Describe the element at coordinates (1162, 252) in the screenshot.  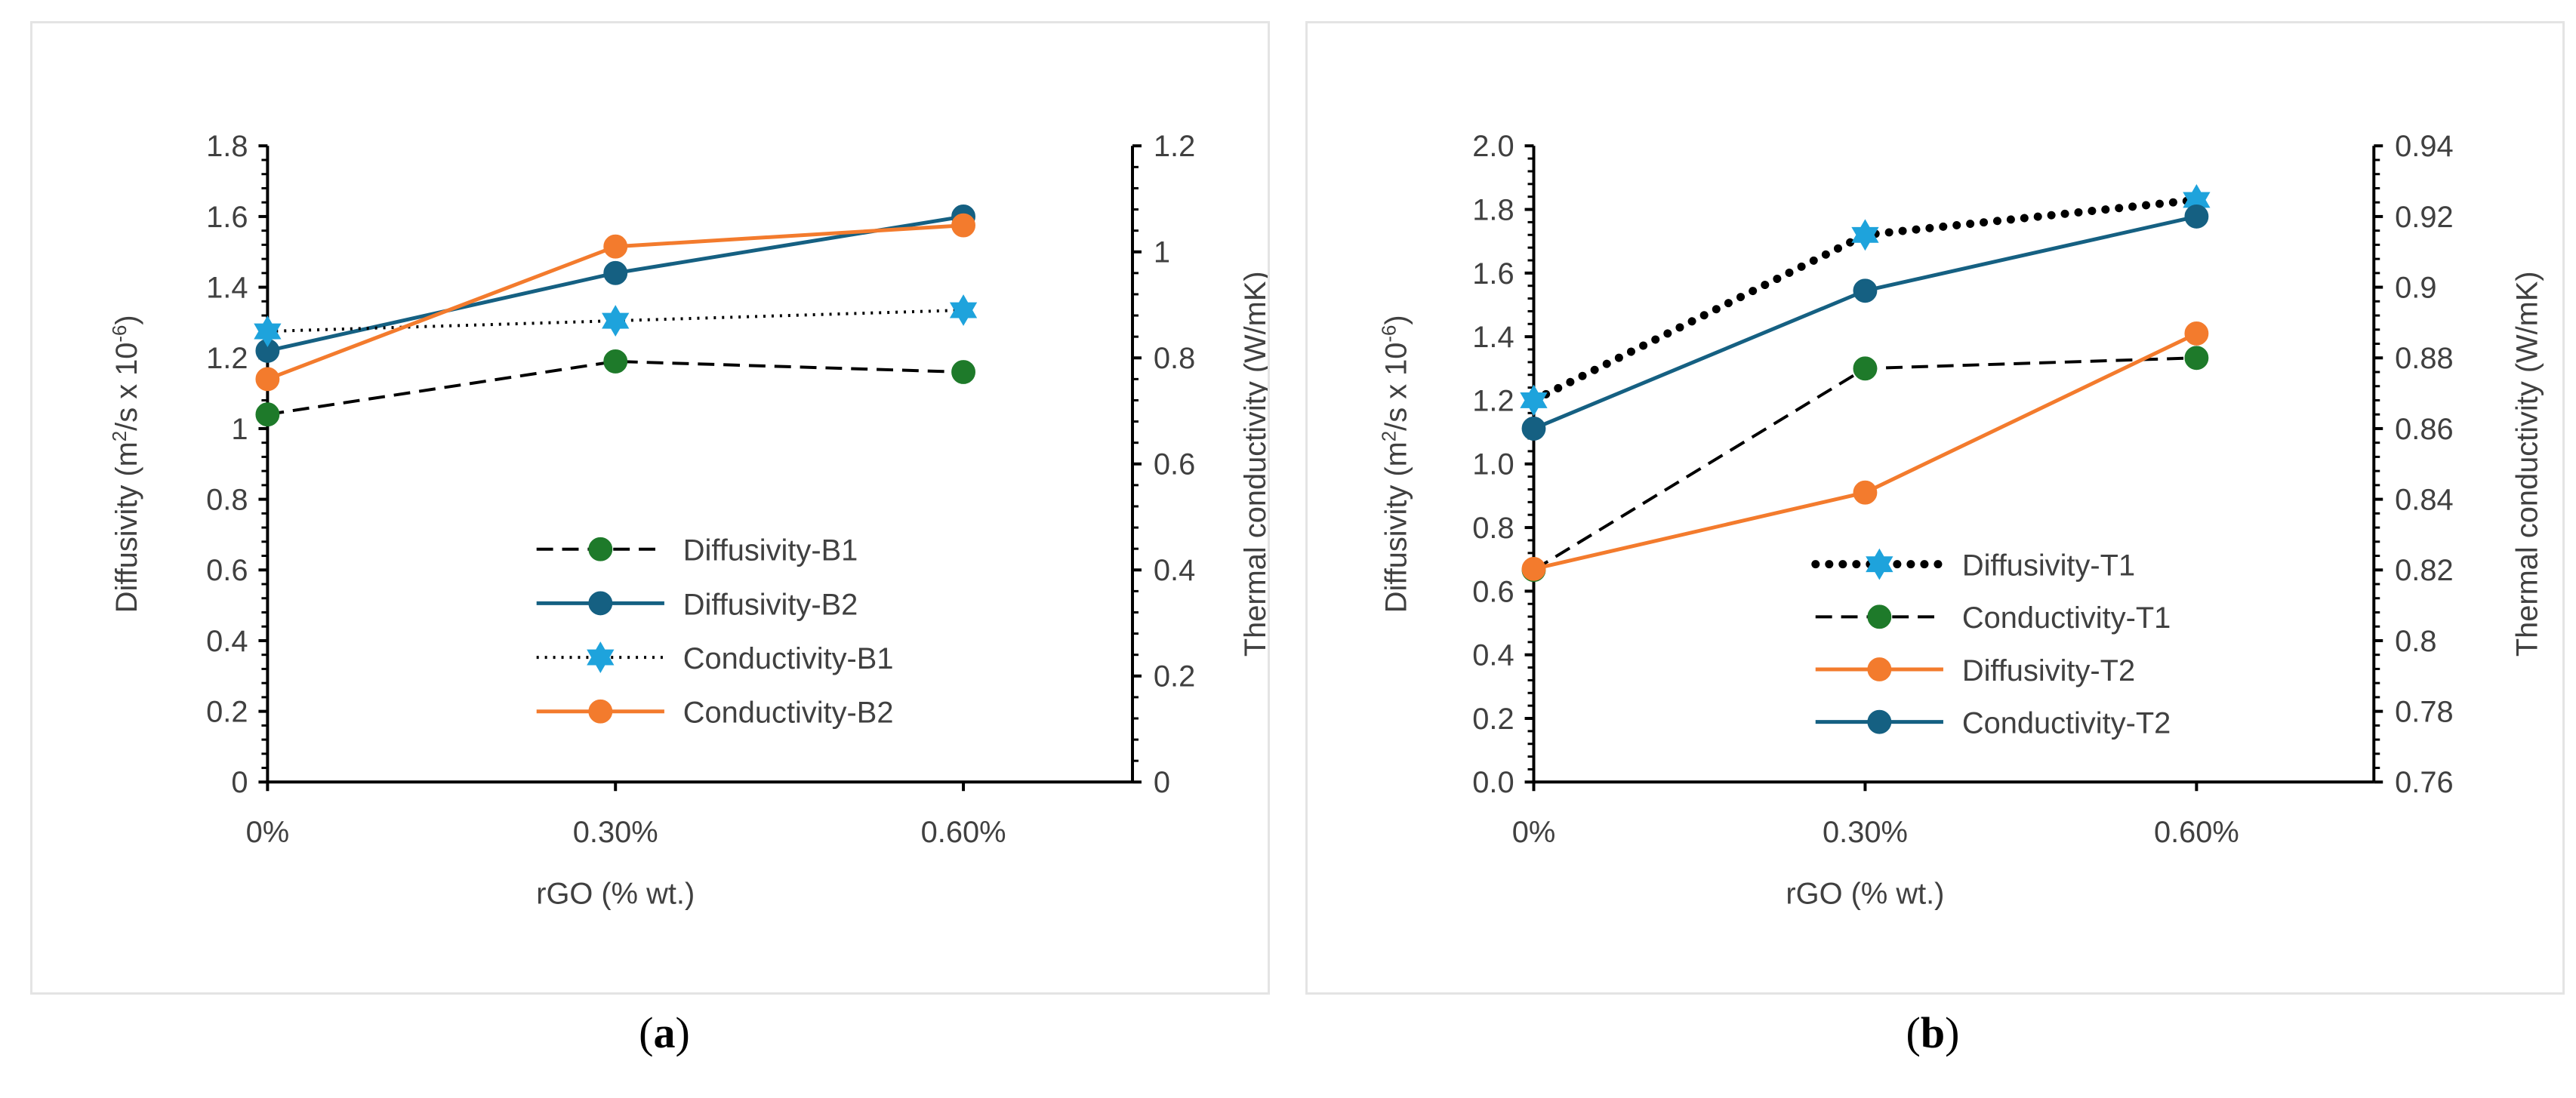
I see `y-tick-label-right: 1` at that location.